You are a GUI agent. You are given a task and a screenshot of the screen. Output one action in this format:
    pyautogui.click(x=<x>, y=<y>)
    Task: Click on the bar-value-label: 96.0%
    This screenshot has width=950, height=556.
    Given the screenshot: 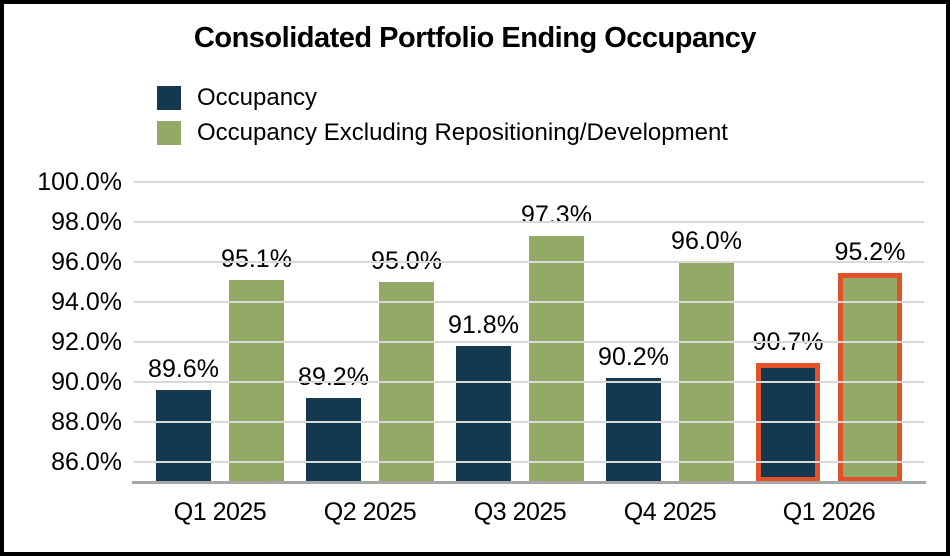 What is the action you would take?
    pyautogui.click(x=706, y=241)
    